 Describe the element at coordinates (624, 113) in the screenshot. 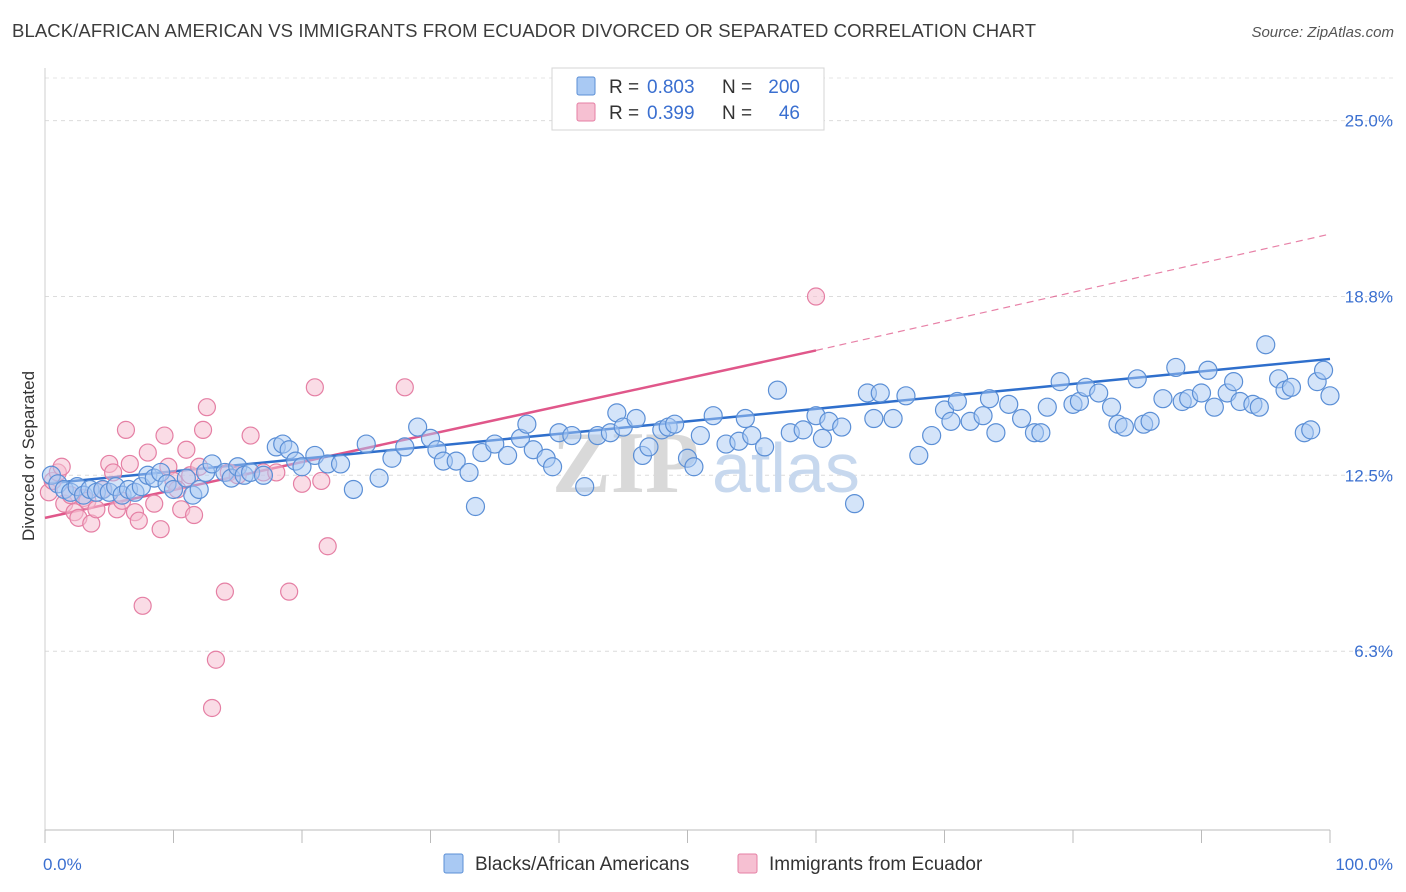

I see `legend-r-label-1: R =` at that location.